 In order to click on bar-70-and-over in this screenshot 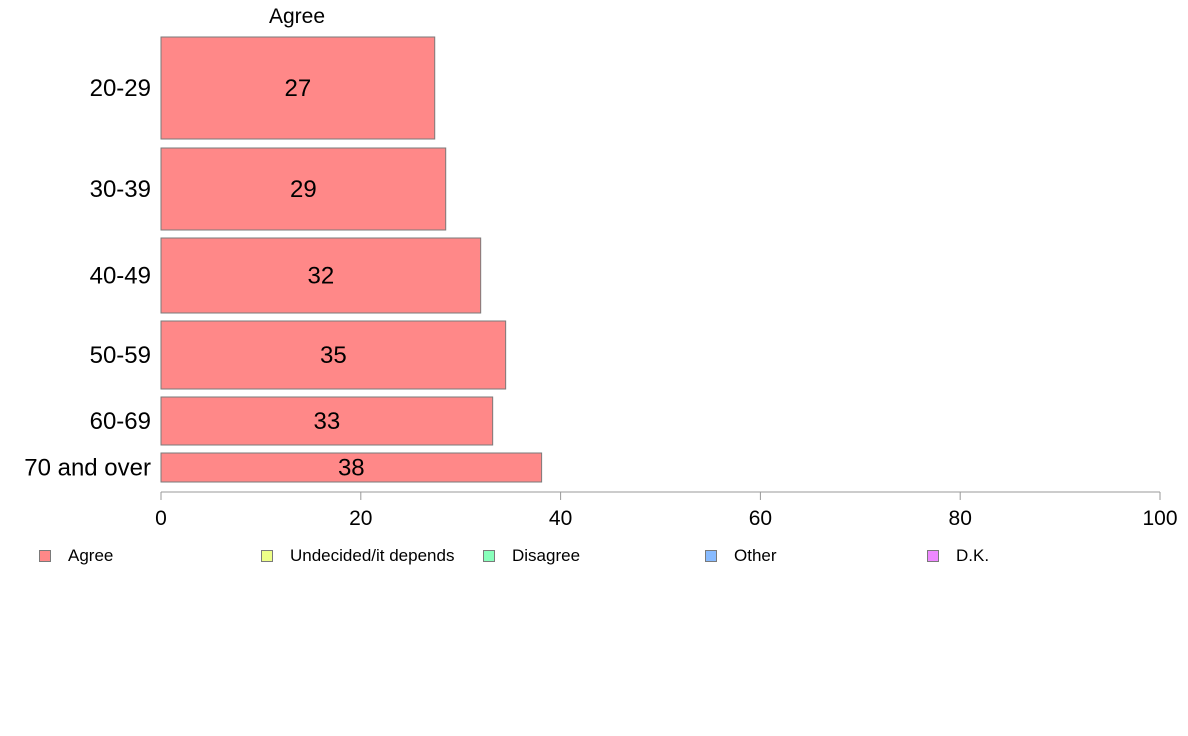, I will do `click(351, 467)`.